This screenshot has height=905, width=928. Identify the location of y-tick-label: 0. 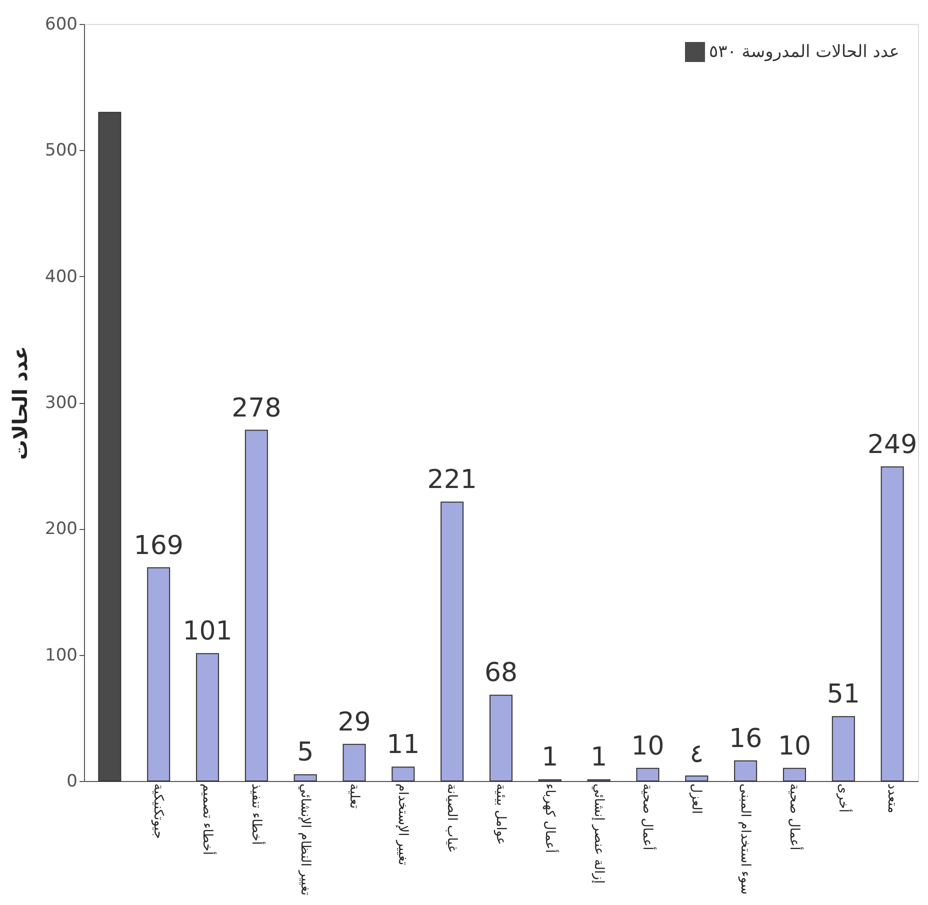
(72, 782).